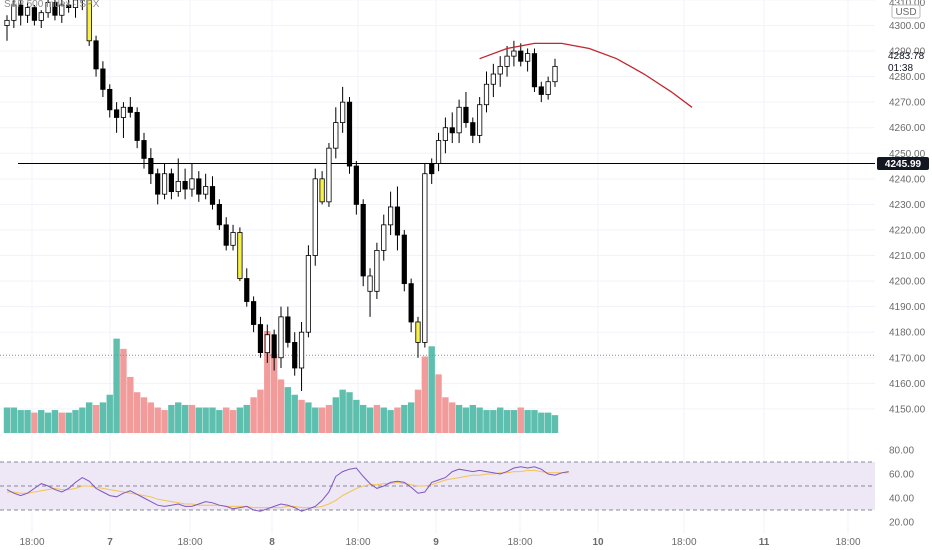  What do you see at coordinates (439, 542) in the screenshot?
I see `time-axis: 18:00 7 18:00 8 18:00 9 18:00 10 18:00 11 18:00` at bounding box center [439, 542].